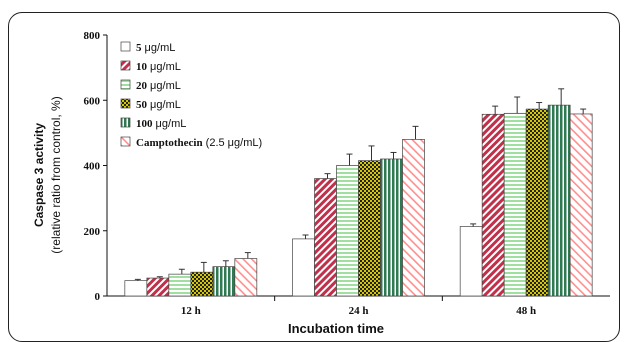 The image size is (628, 342). Describe the element at coordinates (191, 311) in the screenshot. I see `x-tick-label: 12 h` at that location.